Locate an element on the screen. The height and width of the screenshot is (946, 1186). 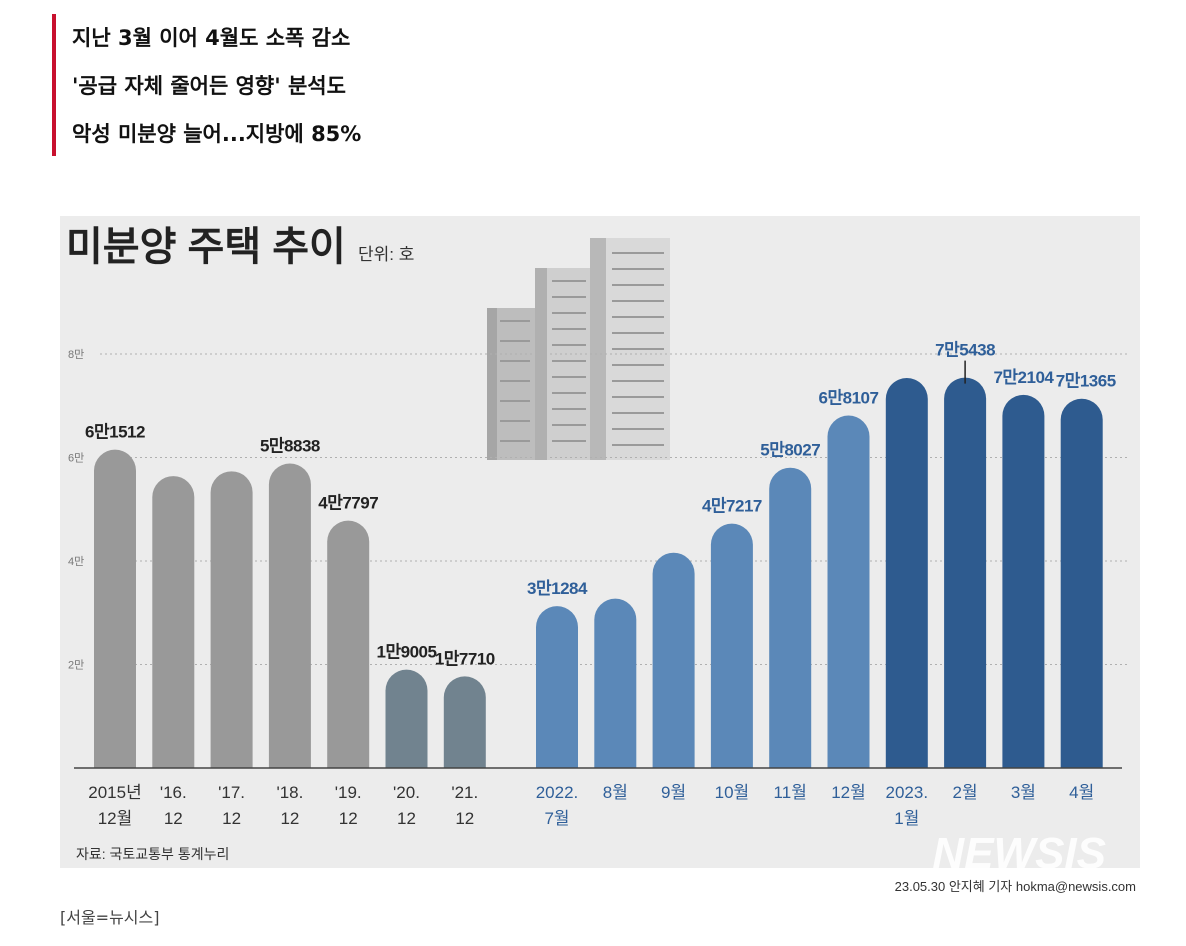
y-tick-label: 4만 is located at coordinates (76, 561).